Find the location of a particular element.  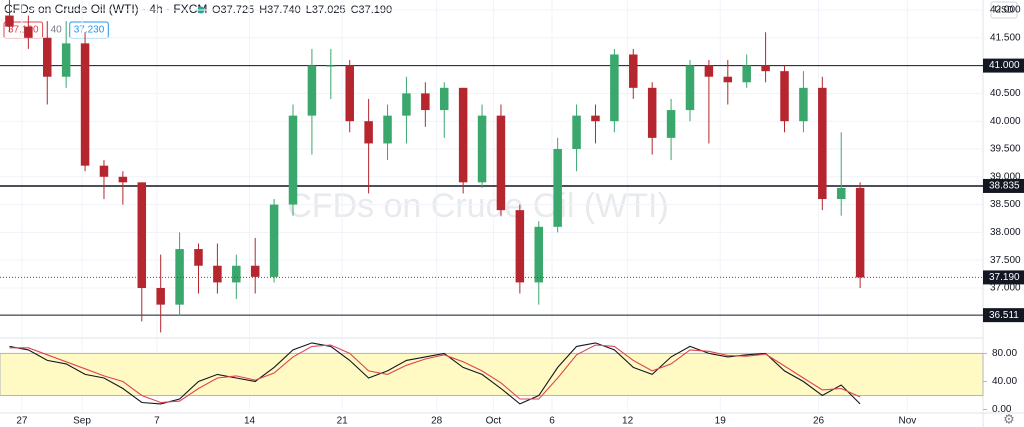

x-tick-label: Nov is located at coordinates (907, 421).